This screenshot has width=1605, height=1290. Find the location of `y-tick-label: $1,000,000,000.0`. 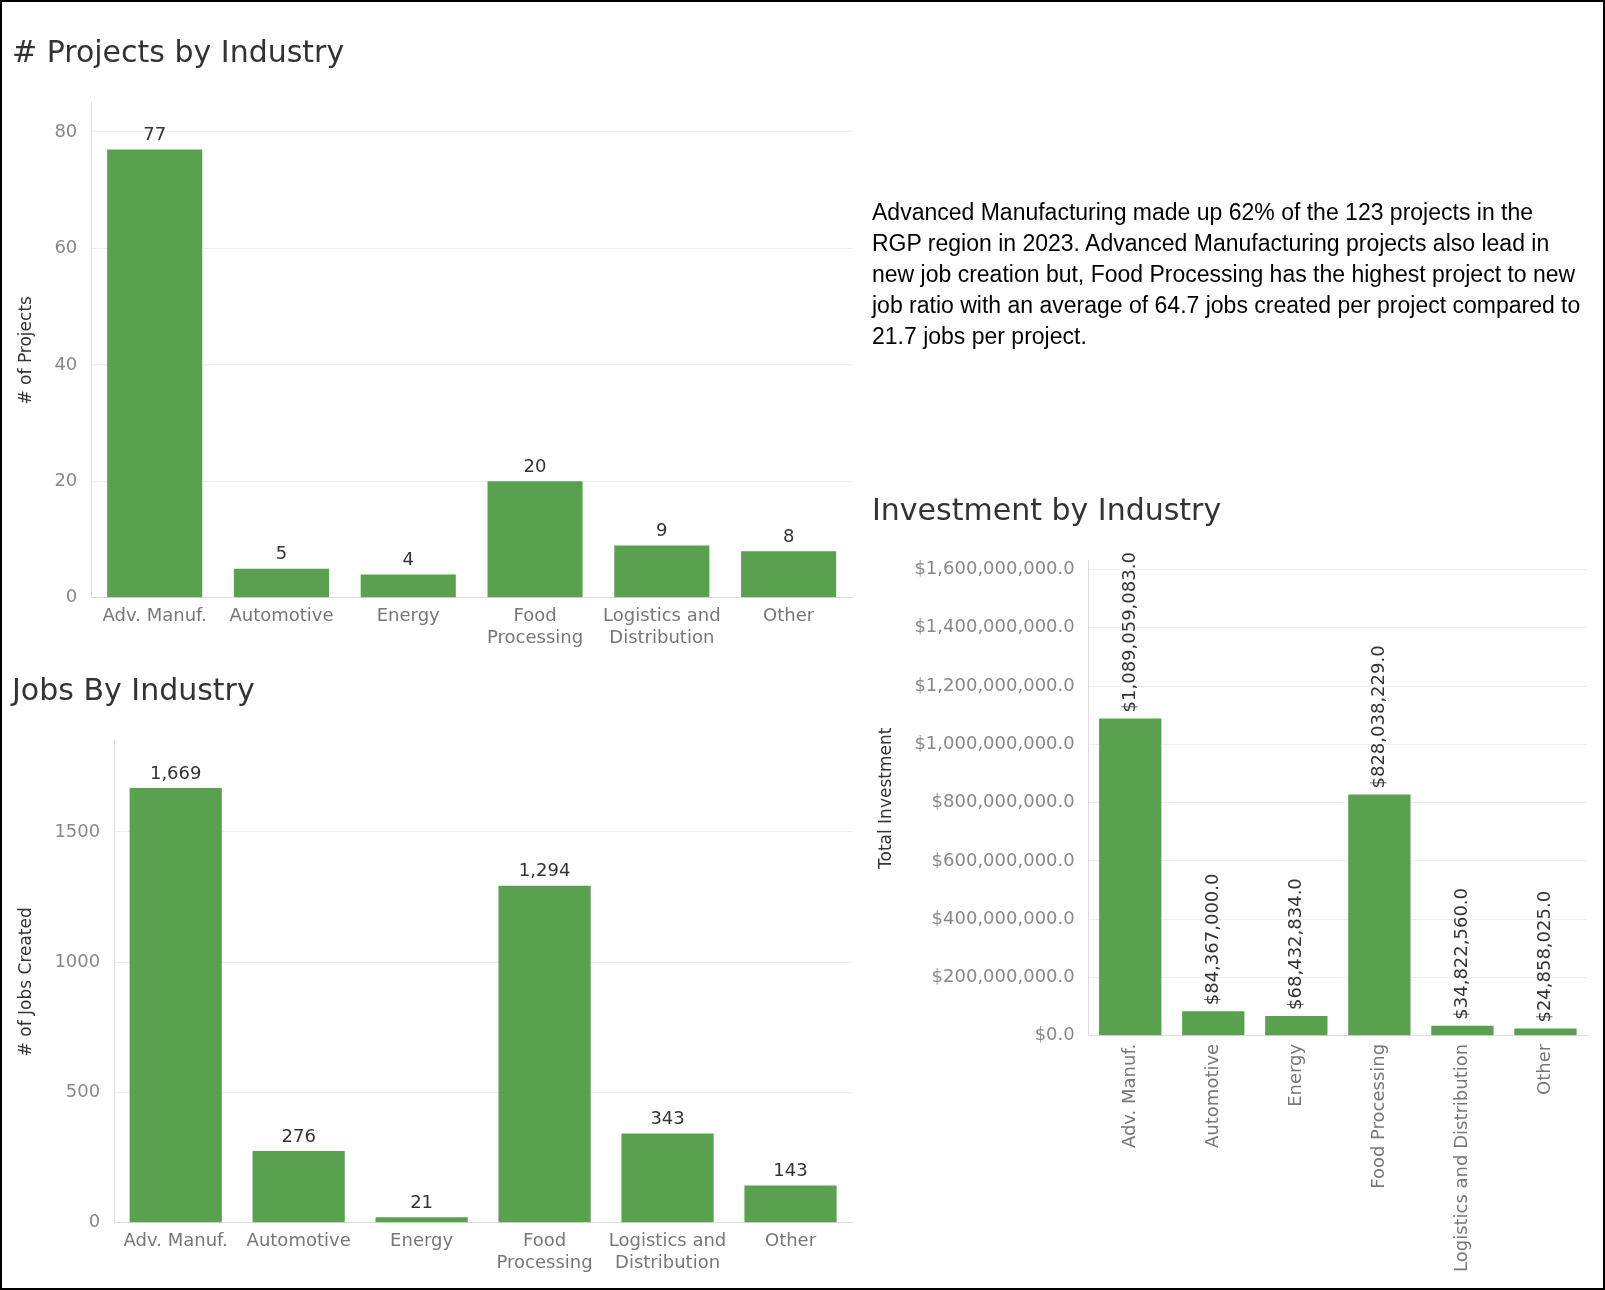

y-tick-label: $1,000,000,000.0 is located at coordinates (994, 743).